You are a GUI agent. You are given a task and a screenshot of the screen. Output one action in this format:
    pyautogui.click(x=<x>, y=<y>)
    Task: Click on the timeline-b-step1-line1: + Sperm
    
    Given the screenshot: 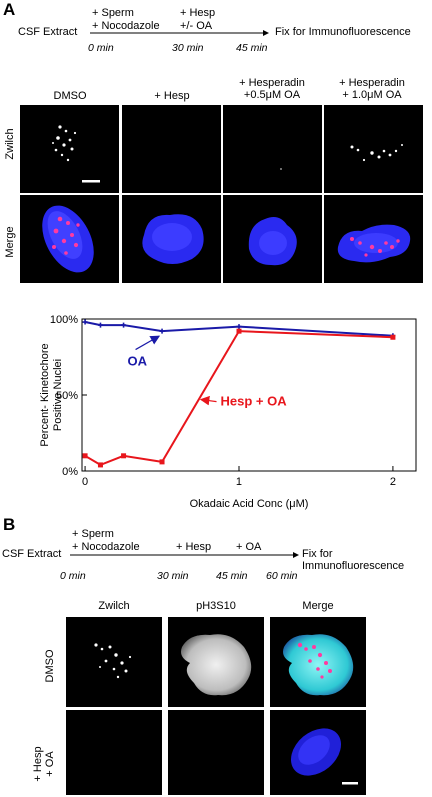 What is the action you would take?
    pyautogui.click(x=93, y=534)
    